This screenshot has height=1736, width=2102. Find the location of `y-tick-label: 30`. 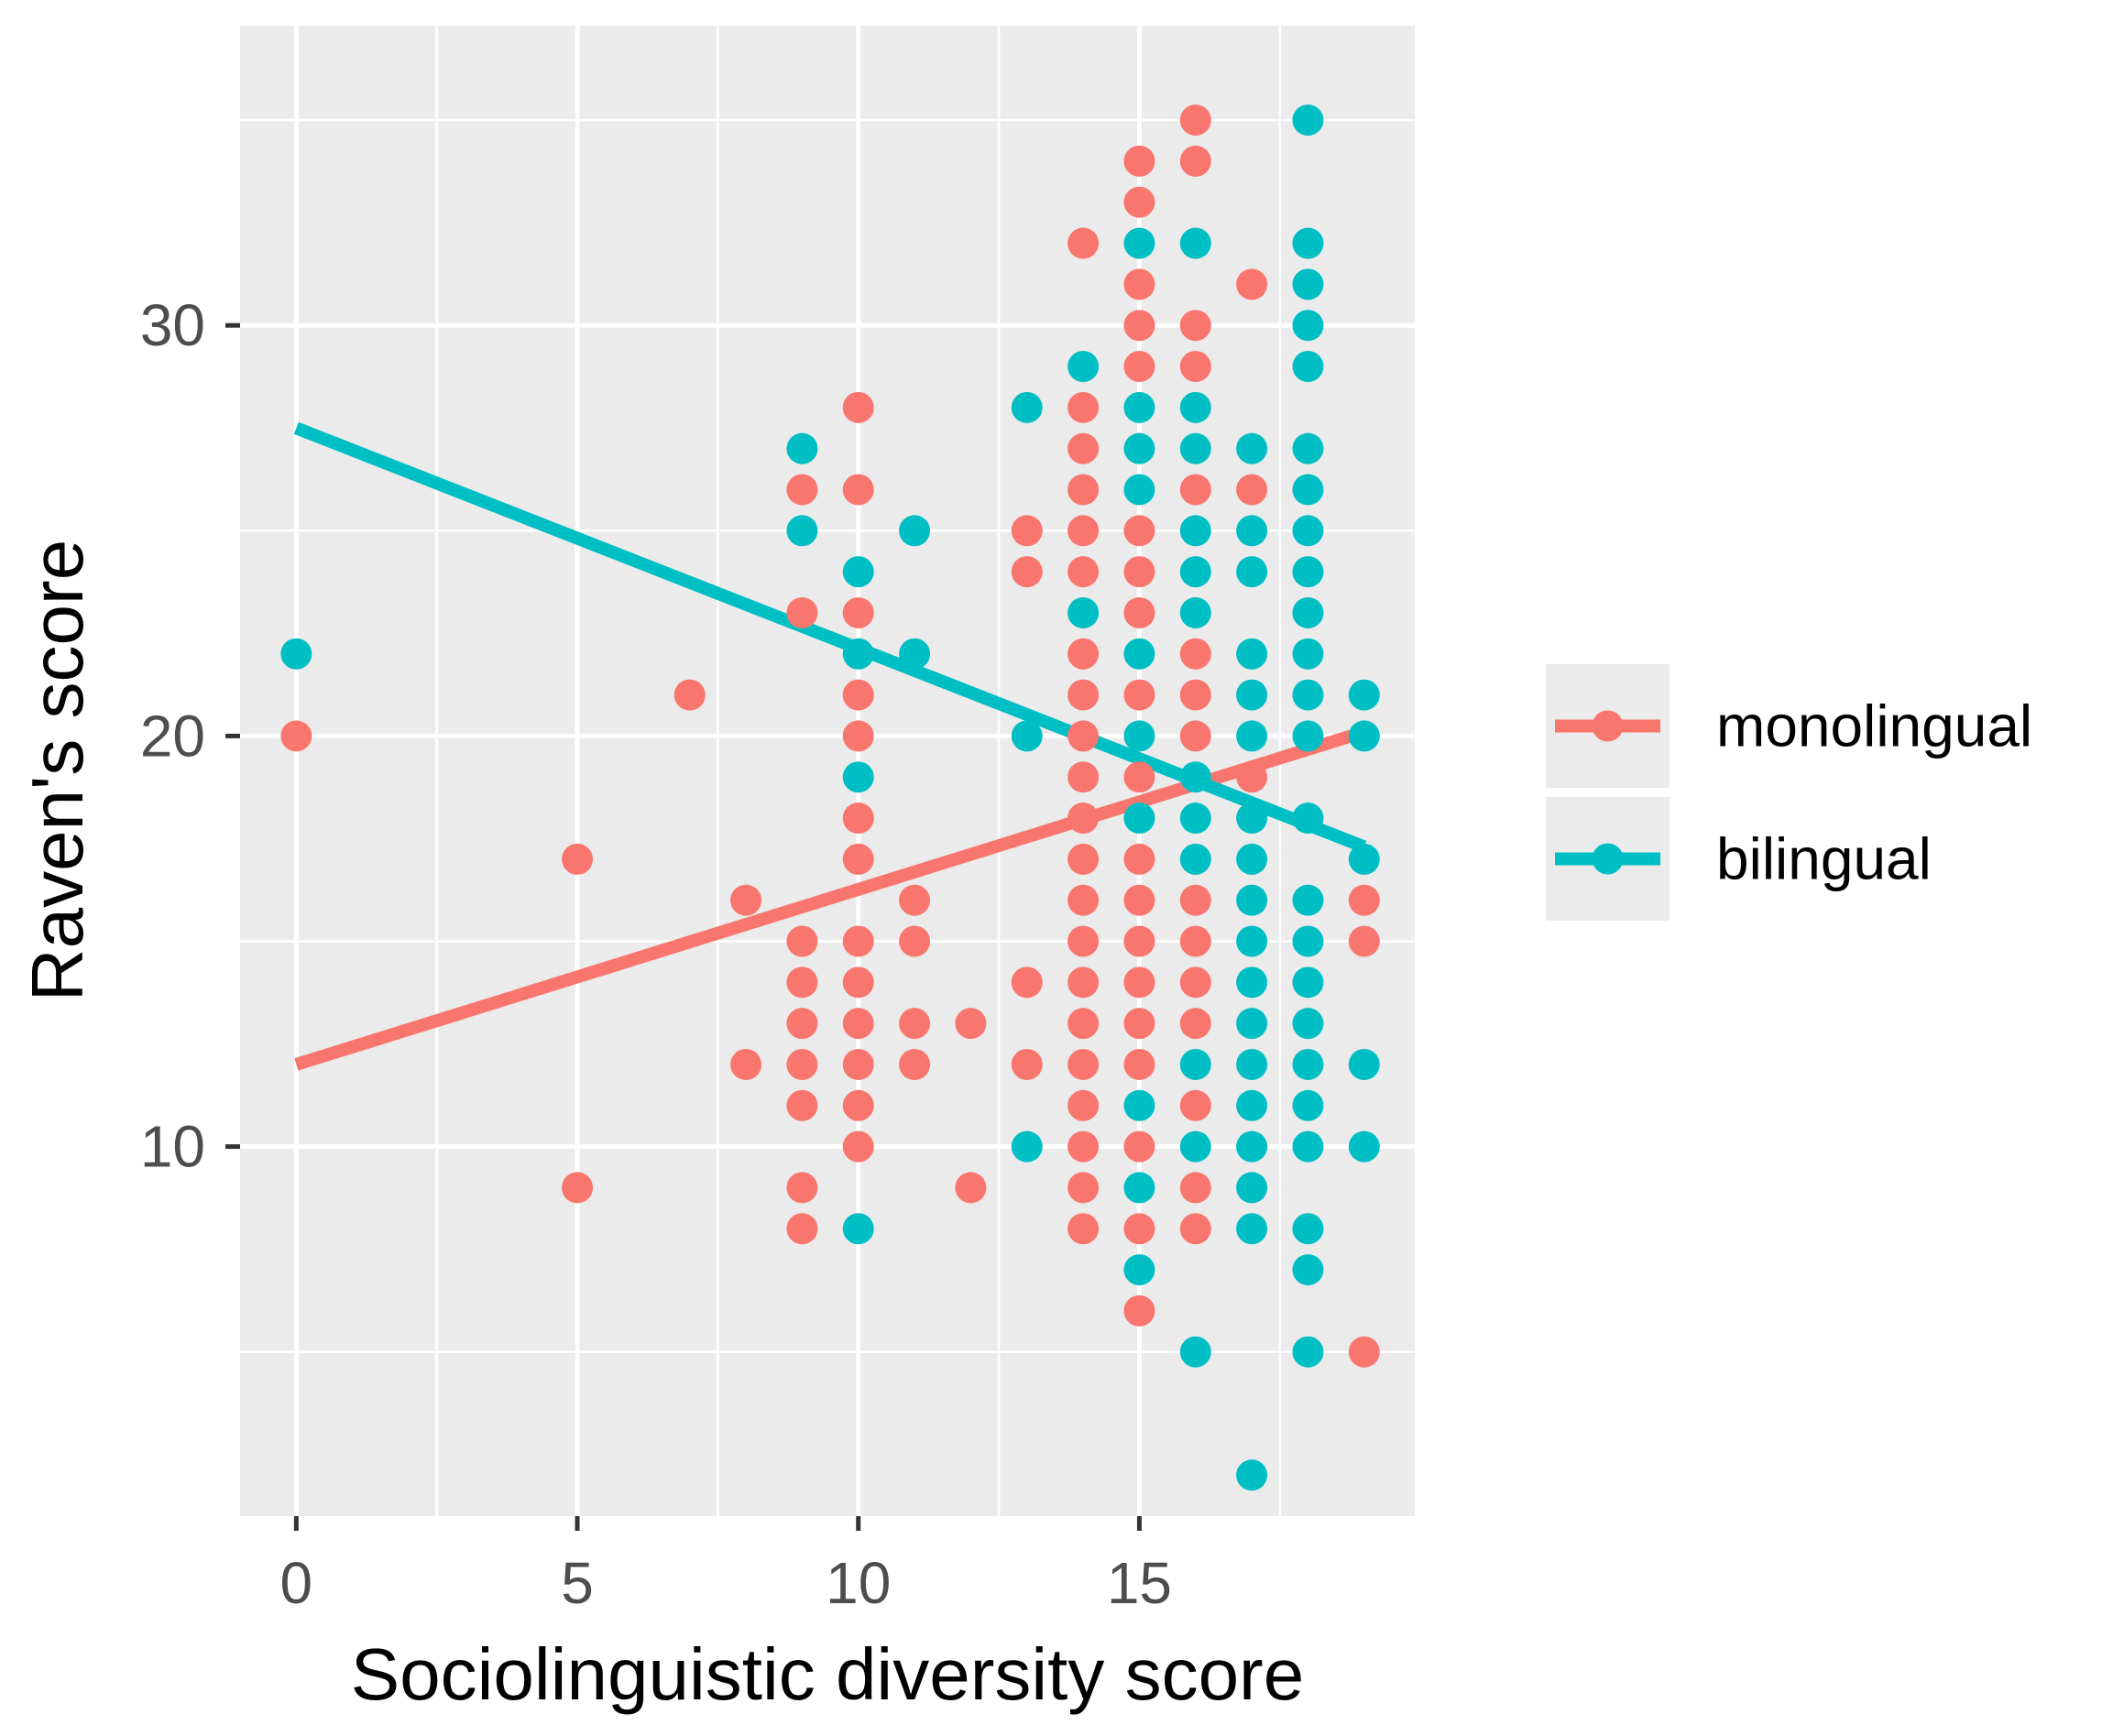

y-tick-label: 30 is located at coordinates (172, 325).